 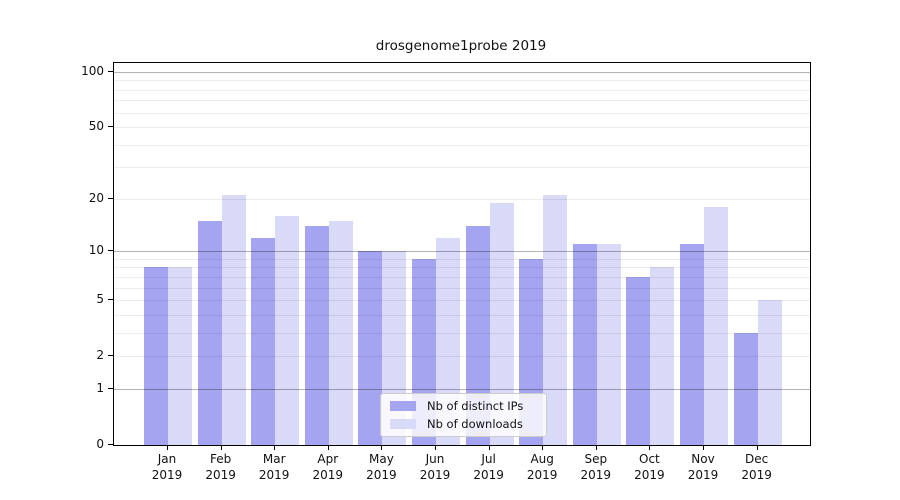 What do you see at coordinates (692, 344) in the screenshot?
I see `bar-distinct-ips-nov` at bounding box center [692, 344].